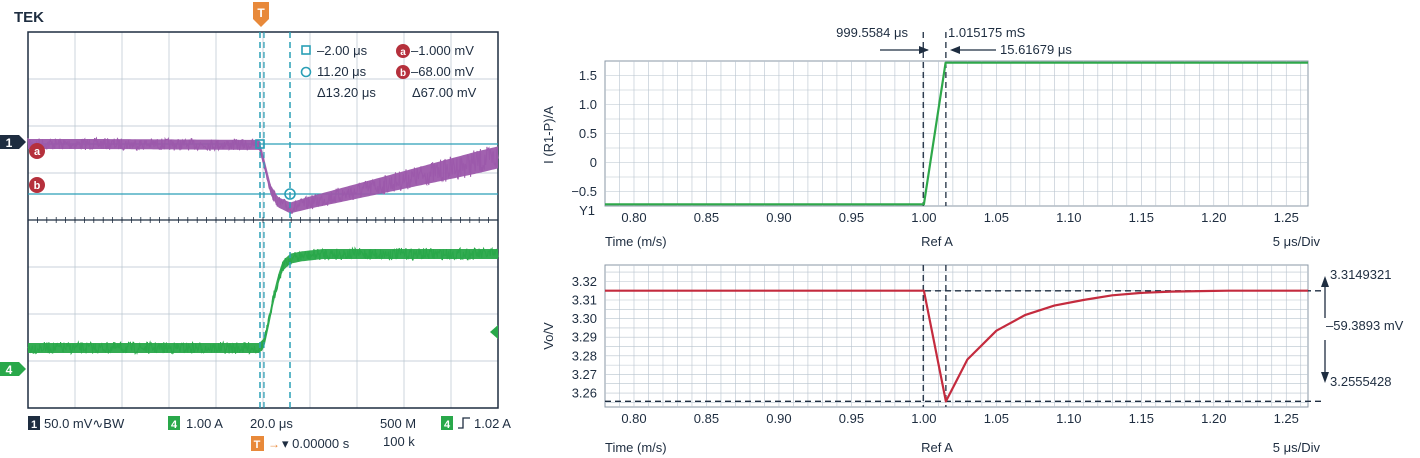 The width and height of the screenshot is (1420, 458). I want to click on sim-trace-line, so click(956, 346).